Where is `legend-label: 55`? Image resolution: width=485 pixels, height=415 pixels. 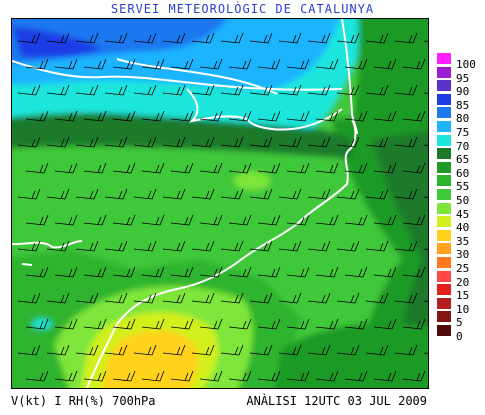 legend-label: 55 is located at coordinates (463, 187).